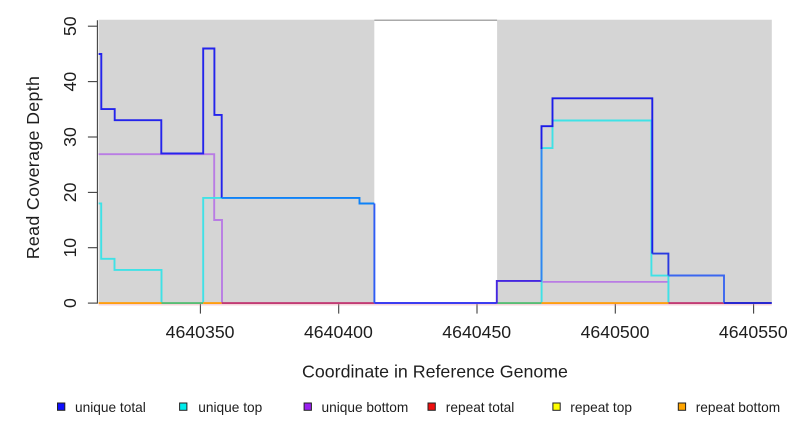 The height and width of the screenshot is (432, 792). Describe the element at coordinates (70, 82) in the screenshot. I see `svg-text: 40` at that location.